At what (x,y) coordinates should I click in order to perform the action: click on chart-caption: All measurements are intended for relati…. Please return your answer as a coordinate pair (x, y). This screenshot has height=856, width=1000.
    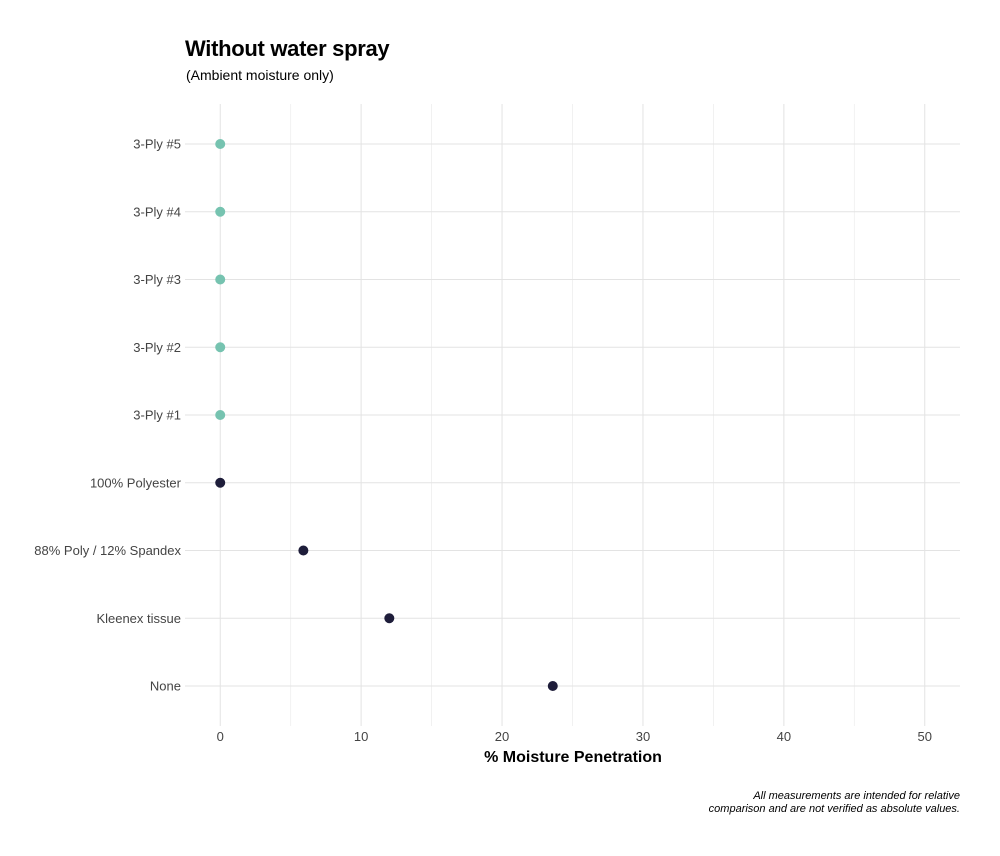
    Looking at the image, I should click on (800, 803).